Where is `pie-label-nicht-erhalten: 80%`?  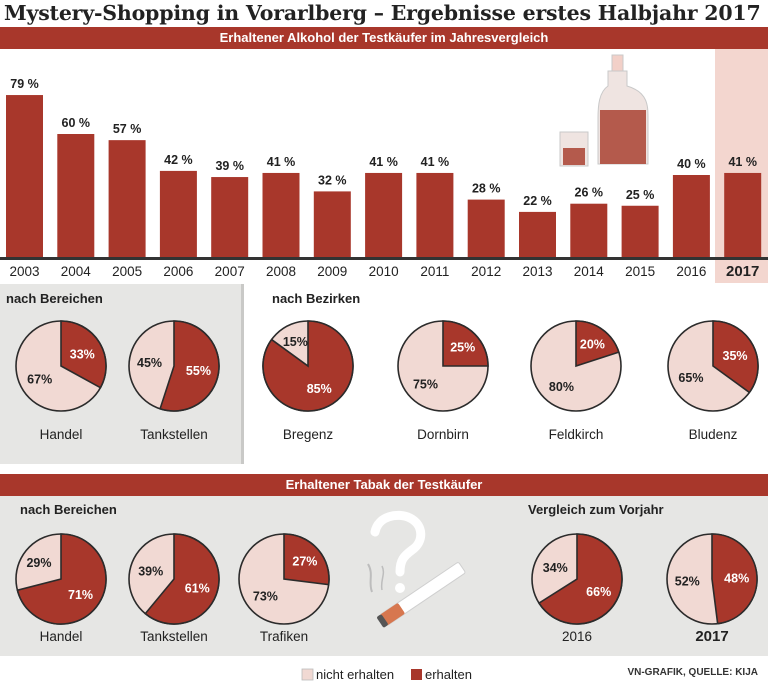 pie-label-nicht-erhalten: 80% is located at coordinates (561, 387).